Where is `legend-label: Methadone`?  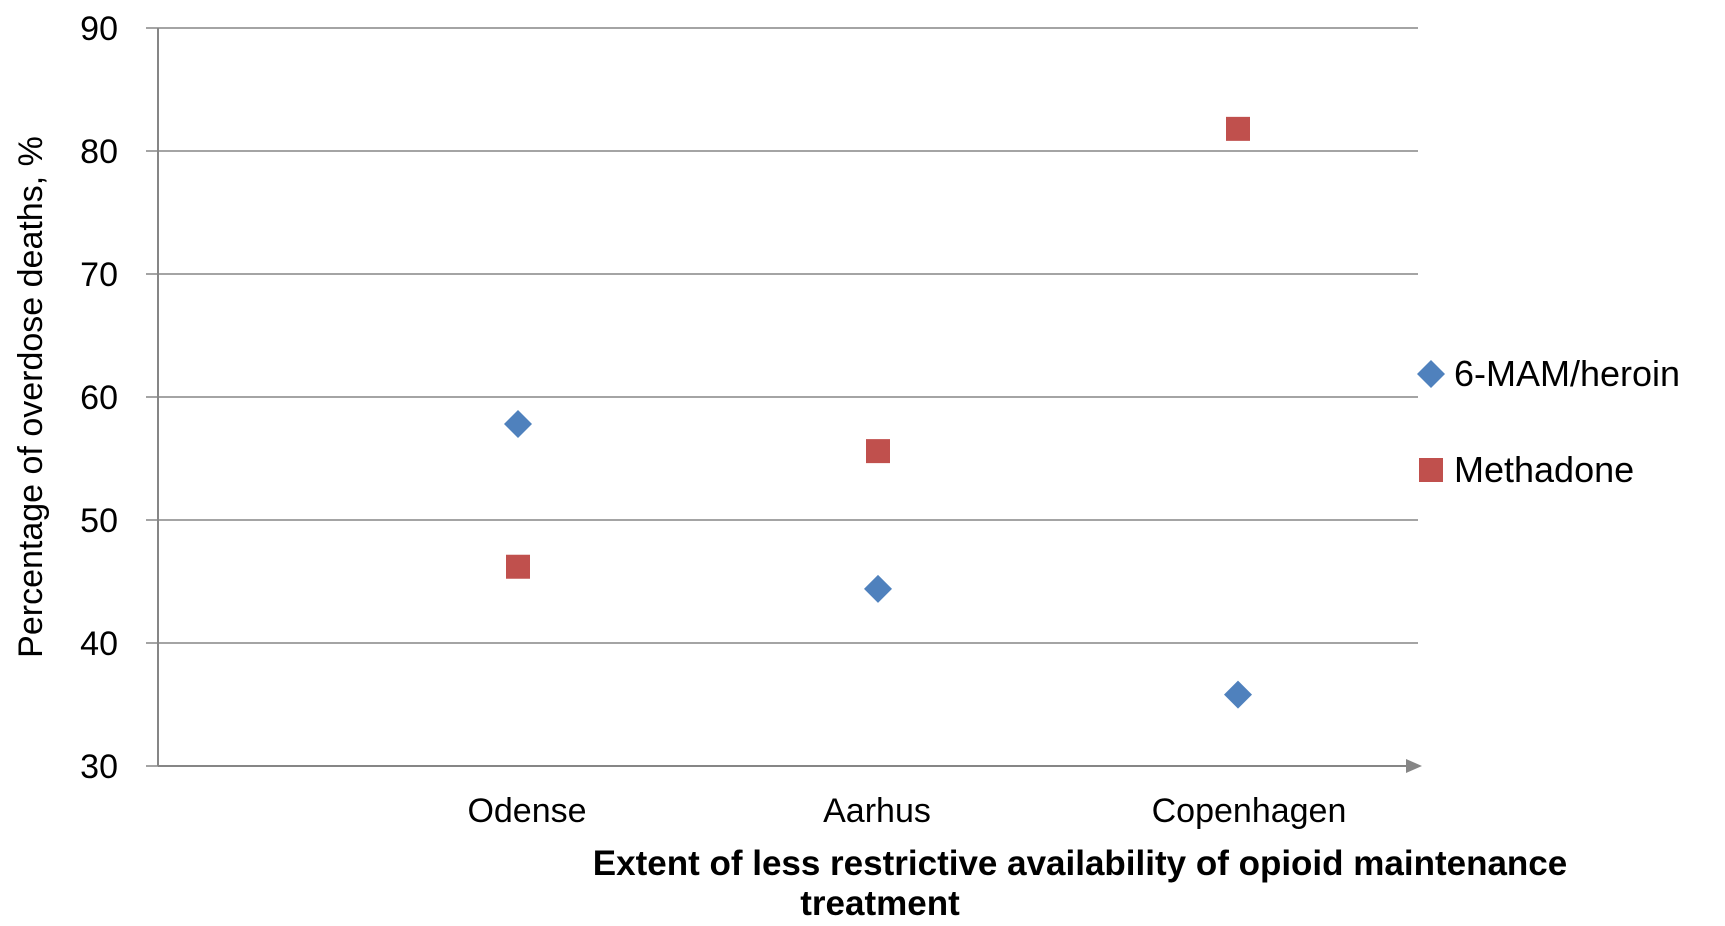
legend-label: Methadone is located at coordinates (1544, 469).